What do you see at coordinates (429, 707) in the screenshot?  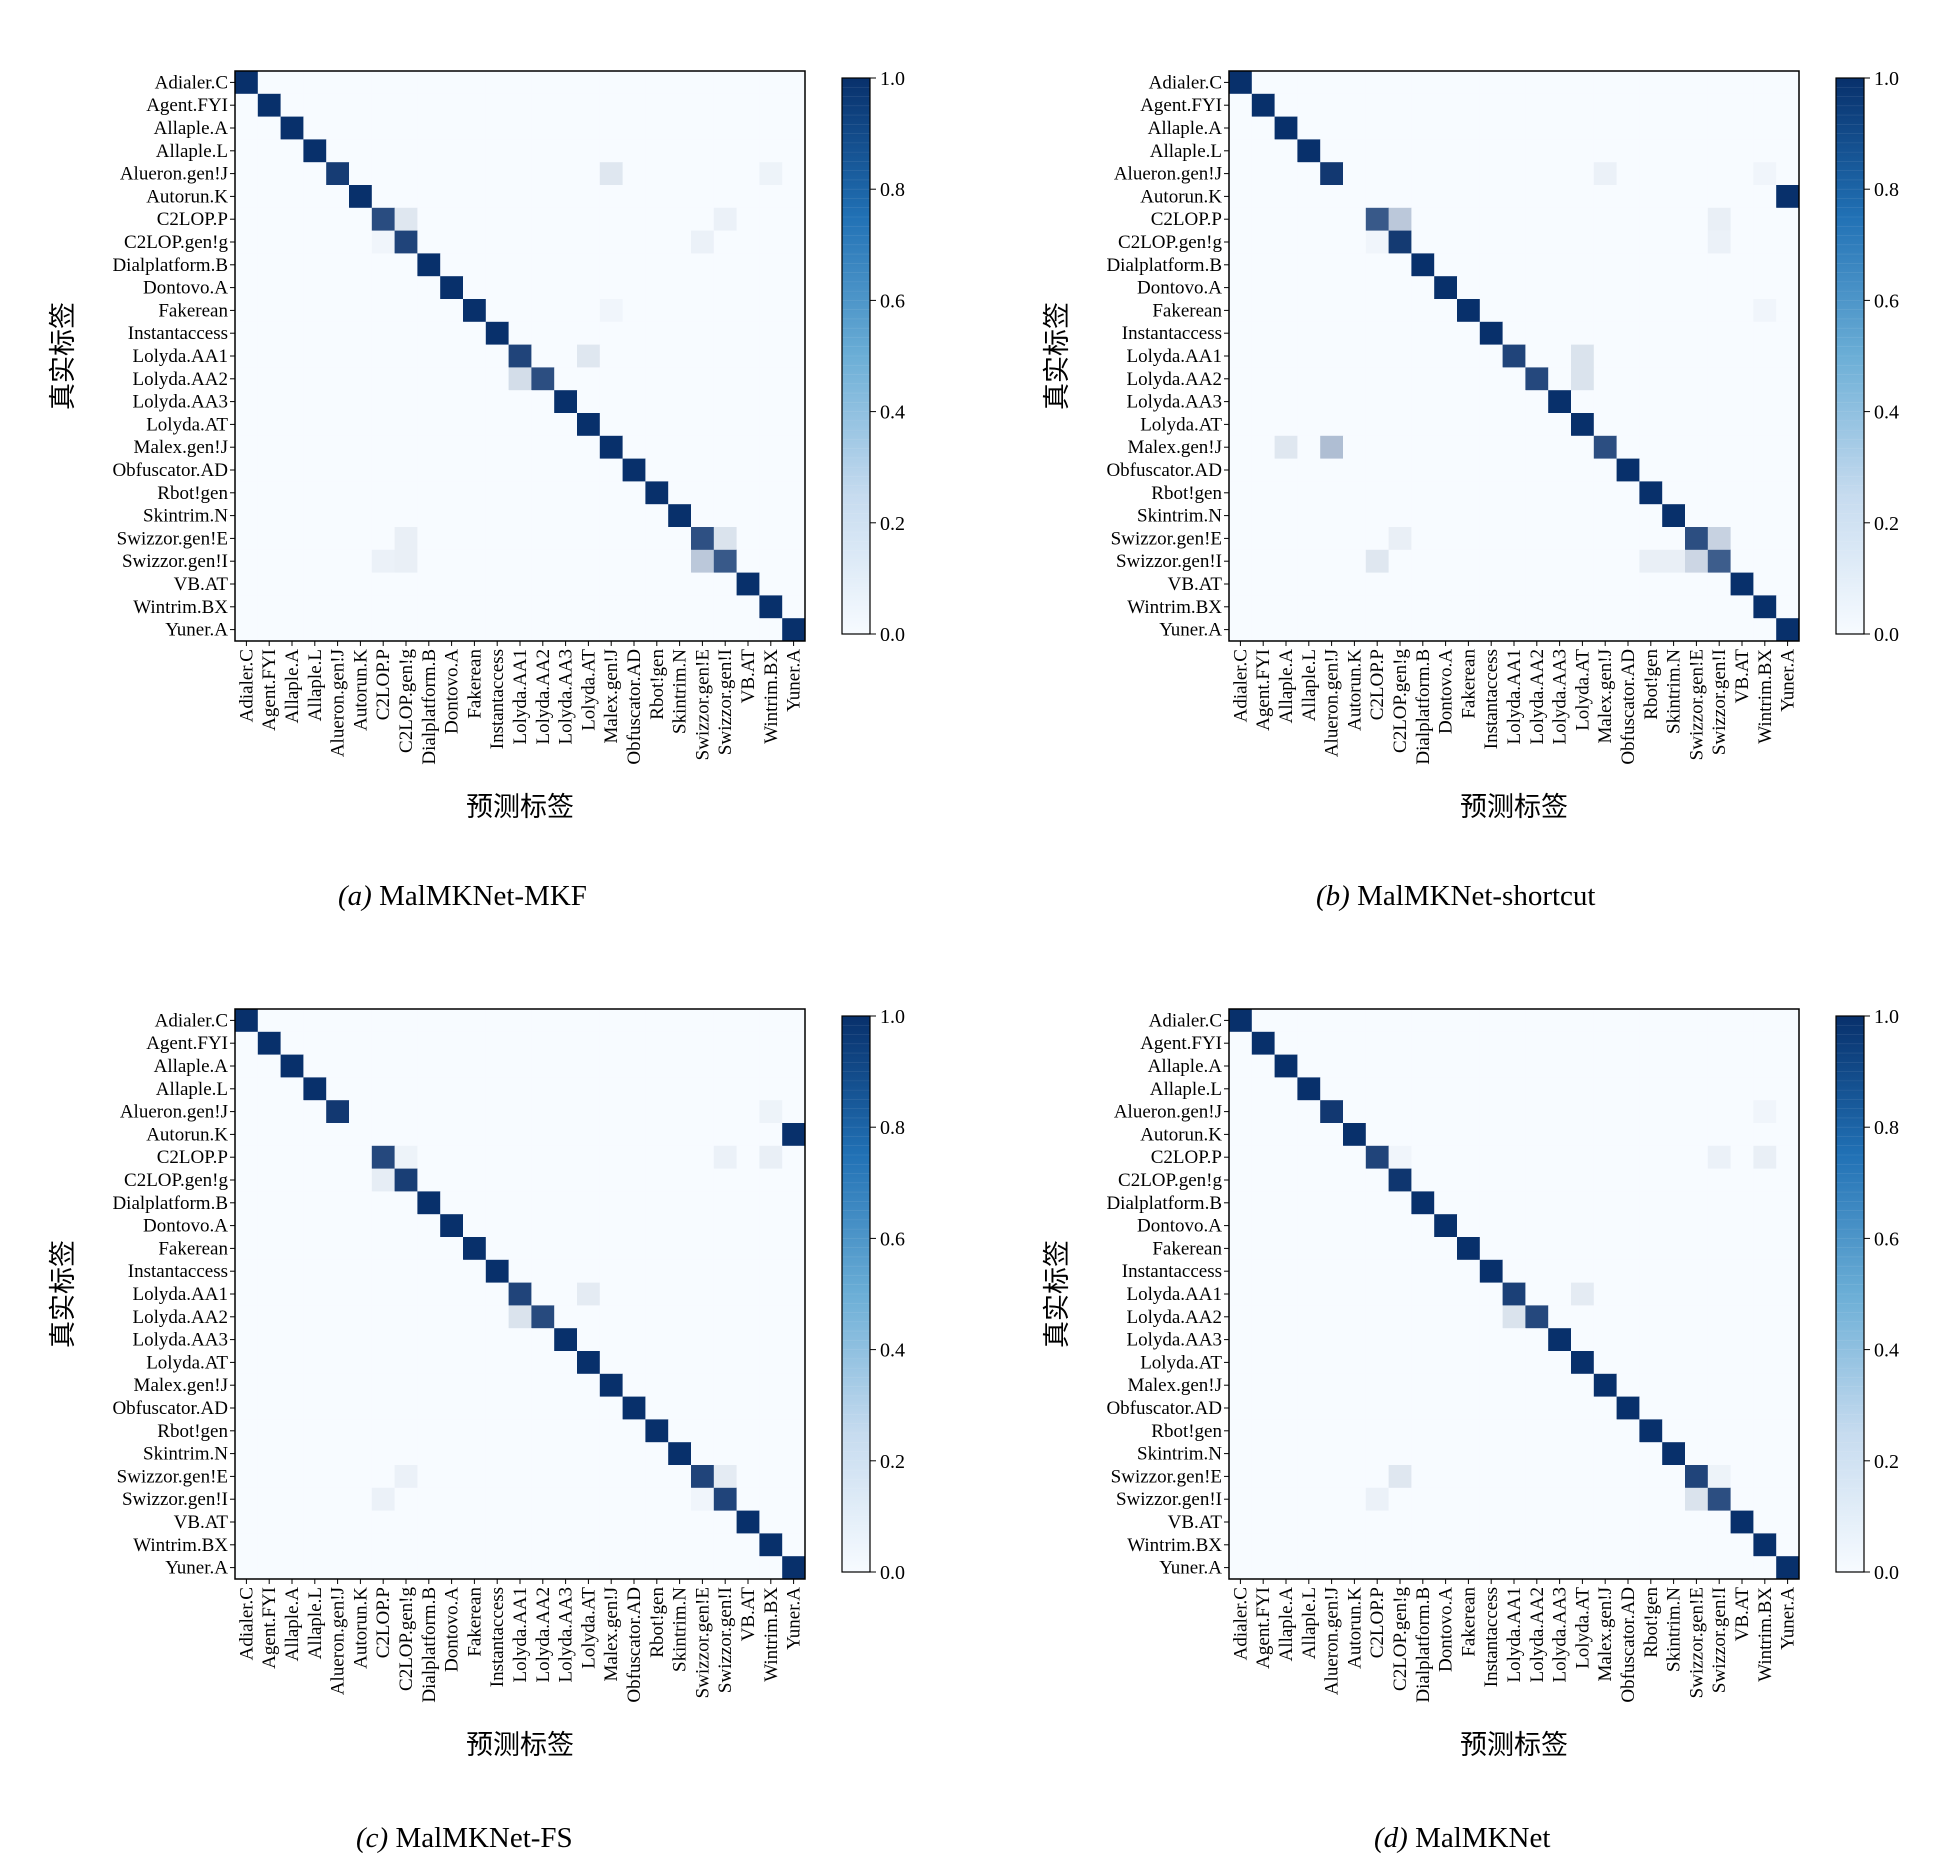 I see `x-tick-label: Dialplatform.B` at bounding box center [429, 707].